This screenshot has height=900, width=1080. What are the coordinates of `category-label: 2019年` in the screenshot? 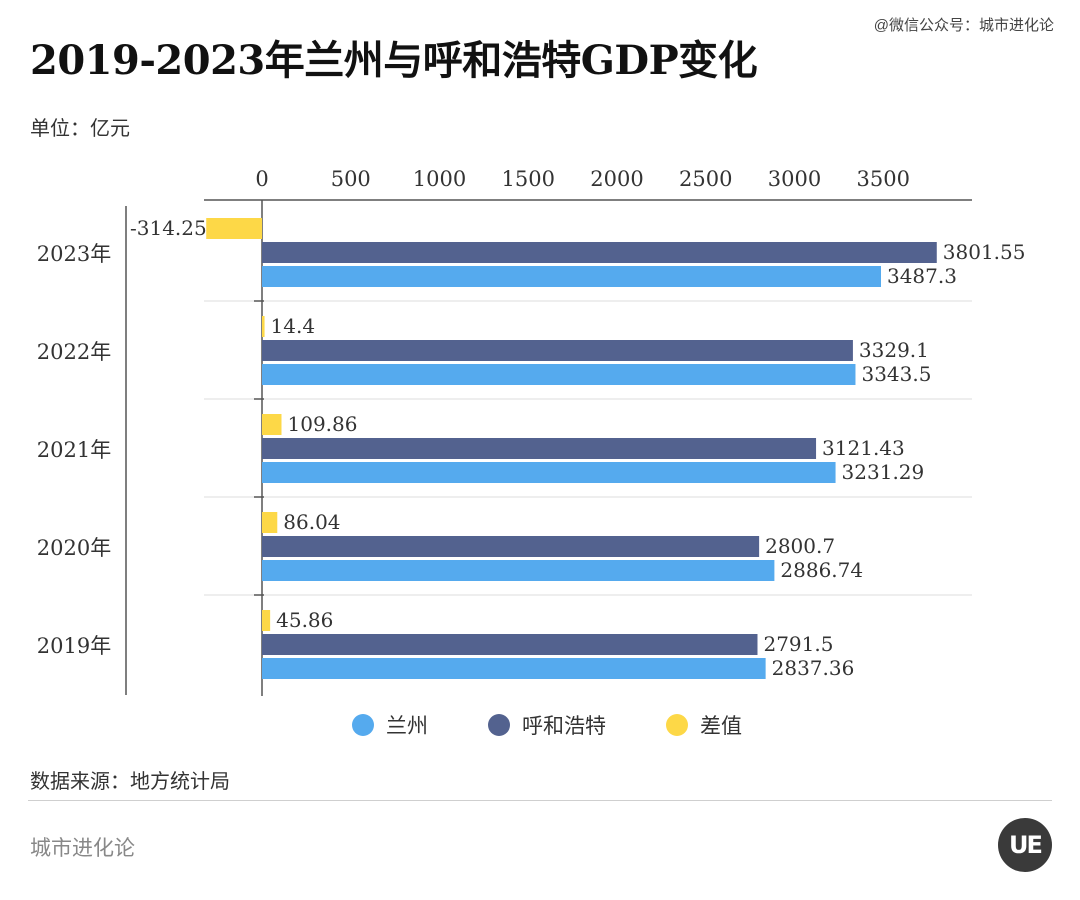 It's located at (74, 646).